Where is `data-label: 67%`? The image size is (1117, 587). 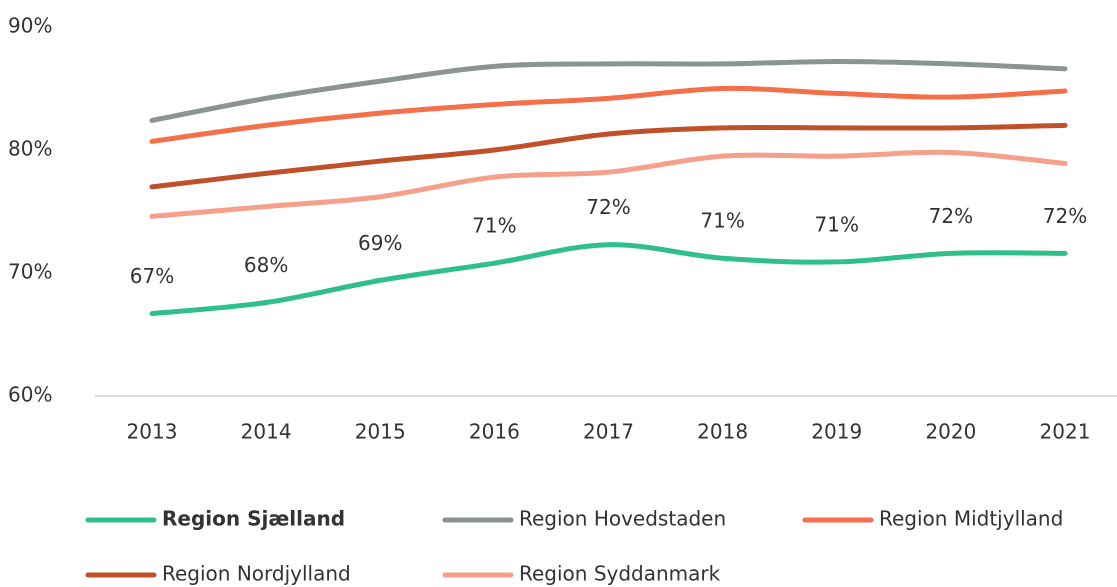
data-label: 67% is located at coordinates (152, 276).